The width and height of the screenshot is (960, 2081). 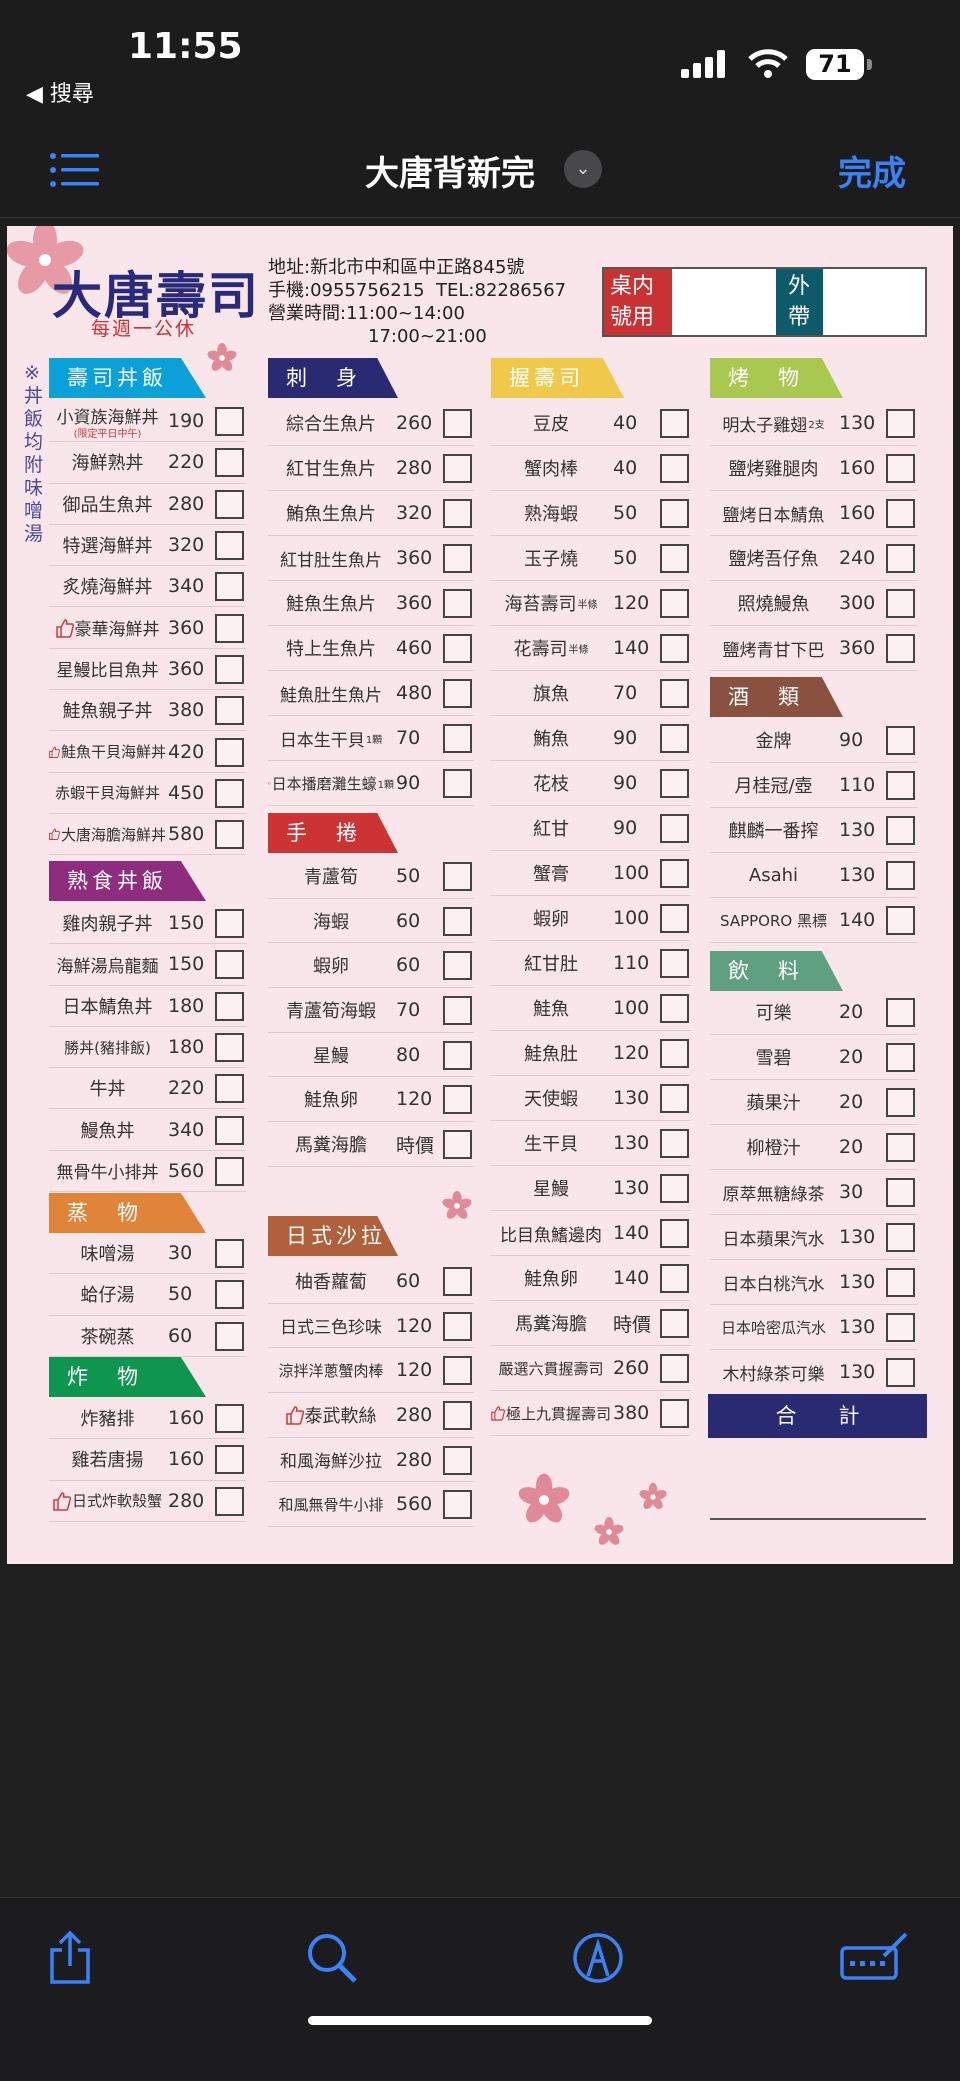 I want to click on back-to-search: ◀ 搜尋, so click(x=60, y=94).